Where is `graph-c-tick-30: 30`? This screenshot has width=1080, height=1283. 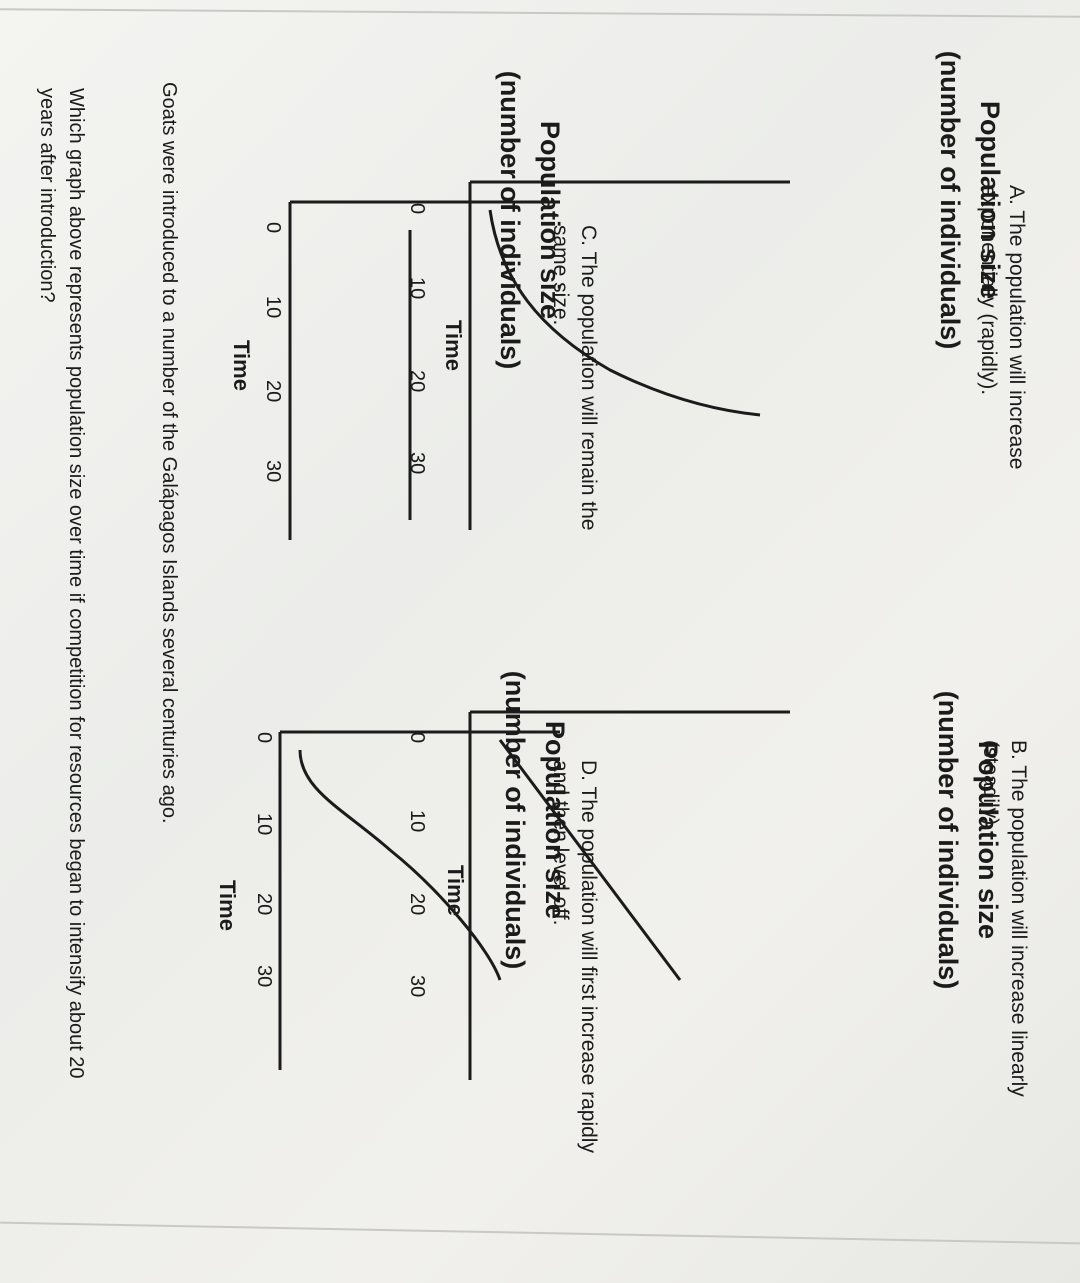 graph-c-tick-30: 30 is located at coordinates (273, 471).